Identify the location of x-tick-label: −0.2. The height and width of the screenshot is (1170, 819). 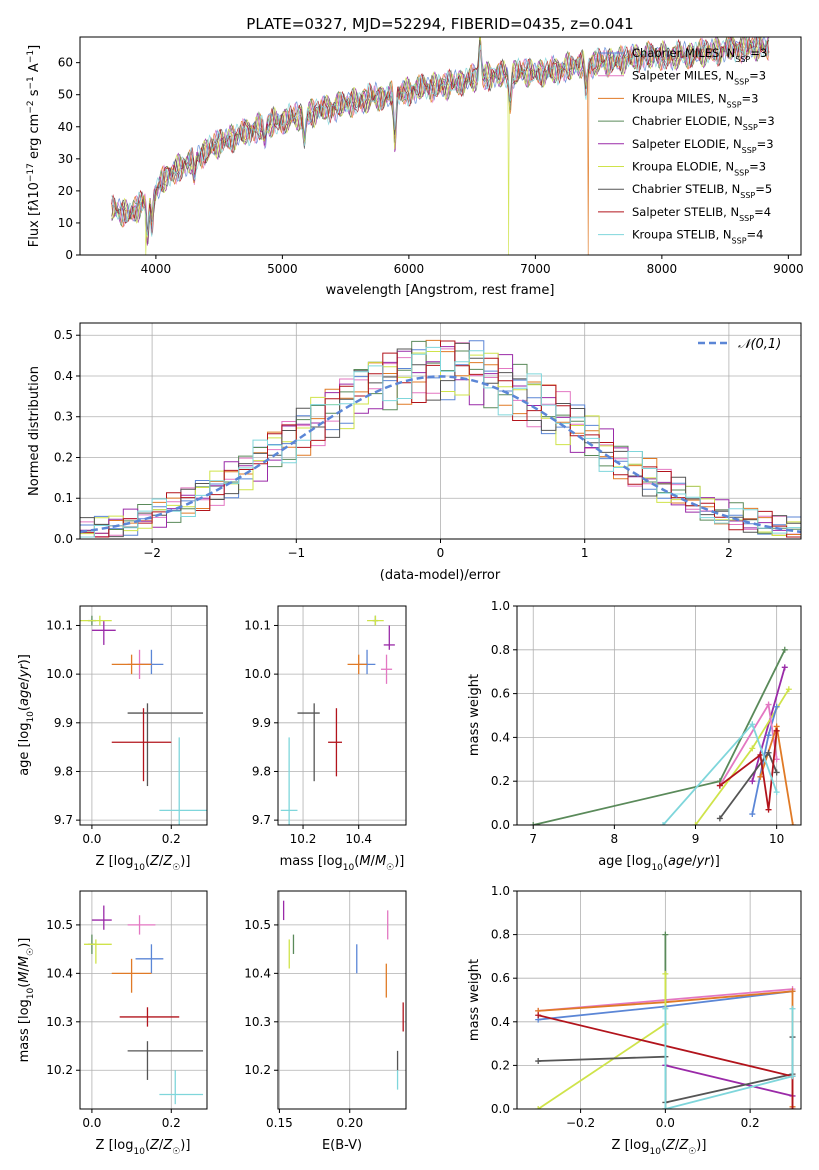
(580, 1123).